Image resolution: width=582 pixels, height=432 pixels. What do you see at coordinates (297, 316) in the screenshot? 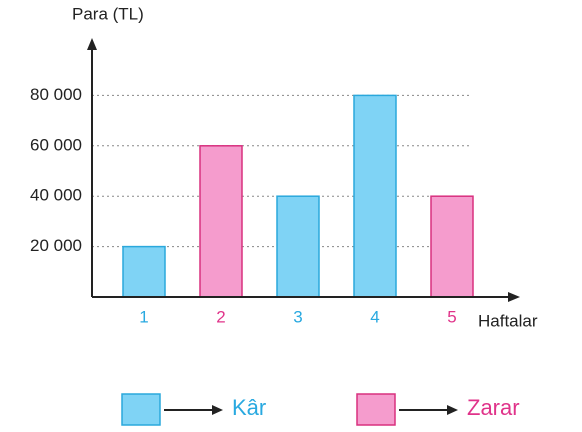
I see `x-tick-label: 3` at bounding box center [297, 316].